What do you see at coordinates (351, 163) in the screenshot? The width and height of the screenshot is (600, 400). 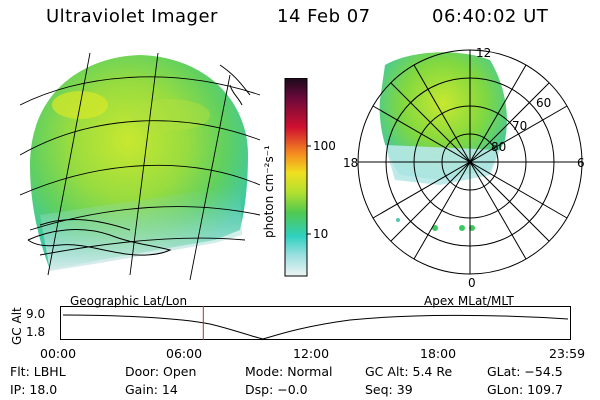 I see `mlt-label-18: 18` at bounding box center [351, 163].